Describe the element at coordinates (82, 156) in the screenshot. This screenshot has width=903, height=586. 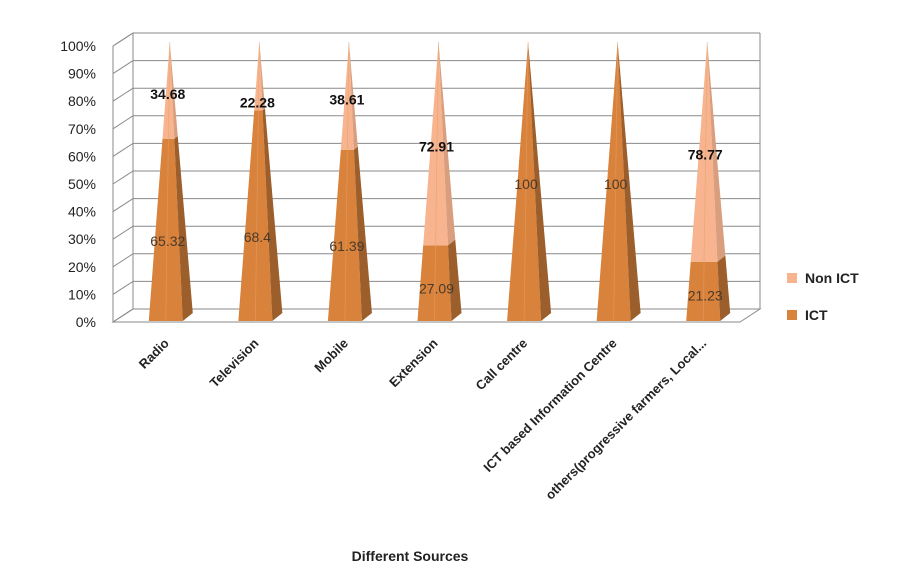
I see `y-tick-label: 60%` at that location.